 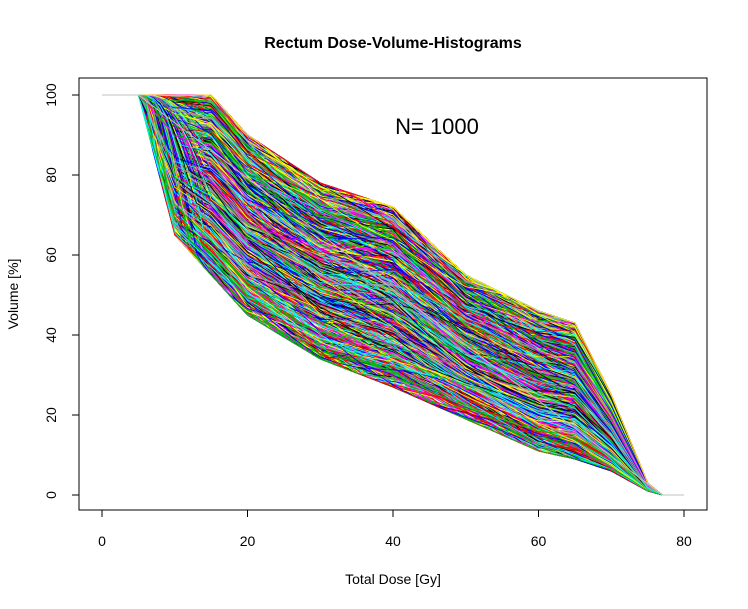 What do you see at coordinates (51, 95) in the screenshot?
I see `y-tick-label: 100` at bounding box center [51, 95].